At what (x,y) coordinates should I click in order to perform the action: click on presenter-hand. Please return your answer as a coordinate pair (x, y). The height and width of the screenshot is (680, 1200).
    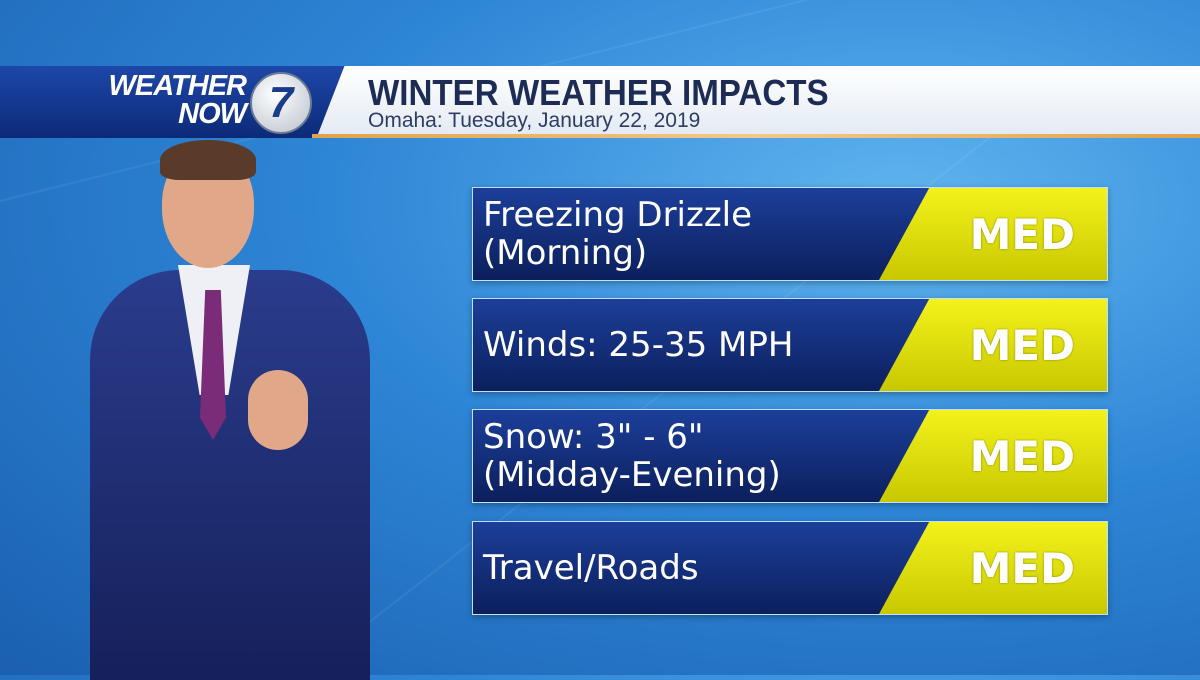
    Looking at the image, I should click on (278, 410).